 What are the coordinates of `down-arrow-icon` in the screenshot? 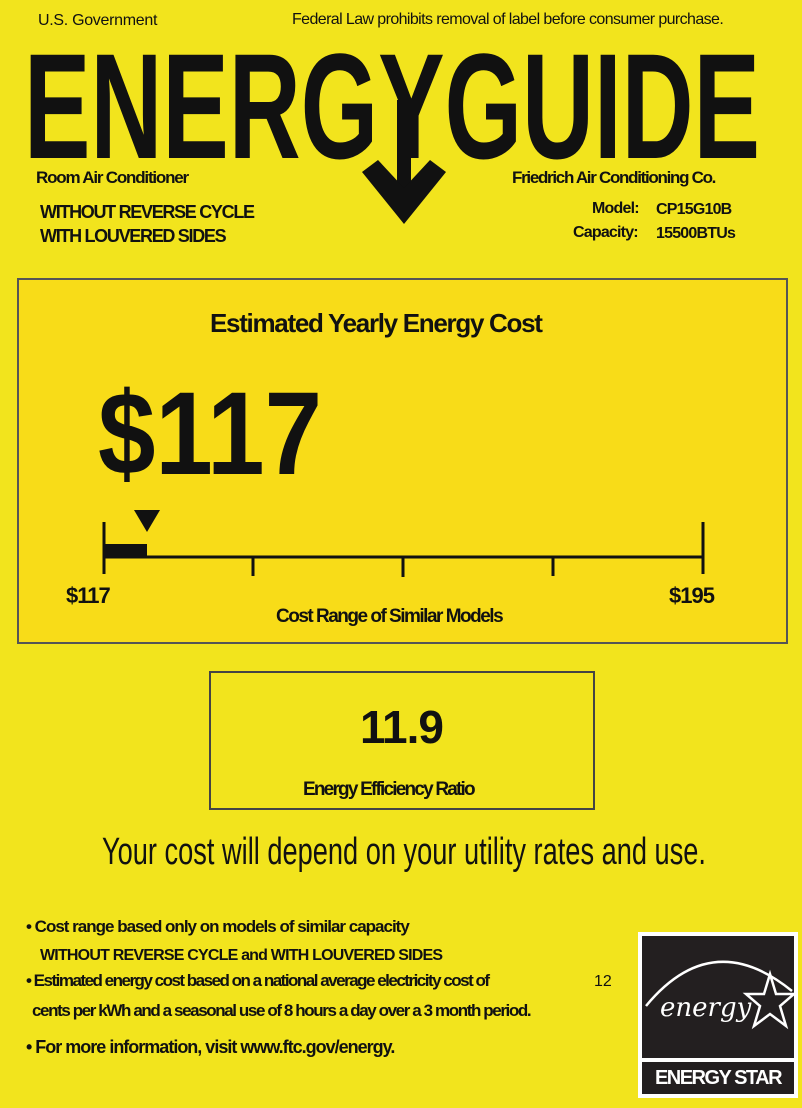 It's located at (404, 162).